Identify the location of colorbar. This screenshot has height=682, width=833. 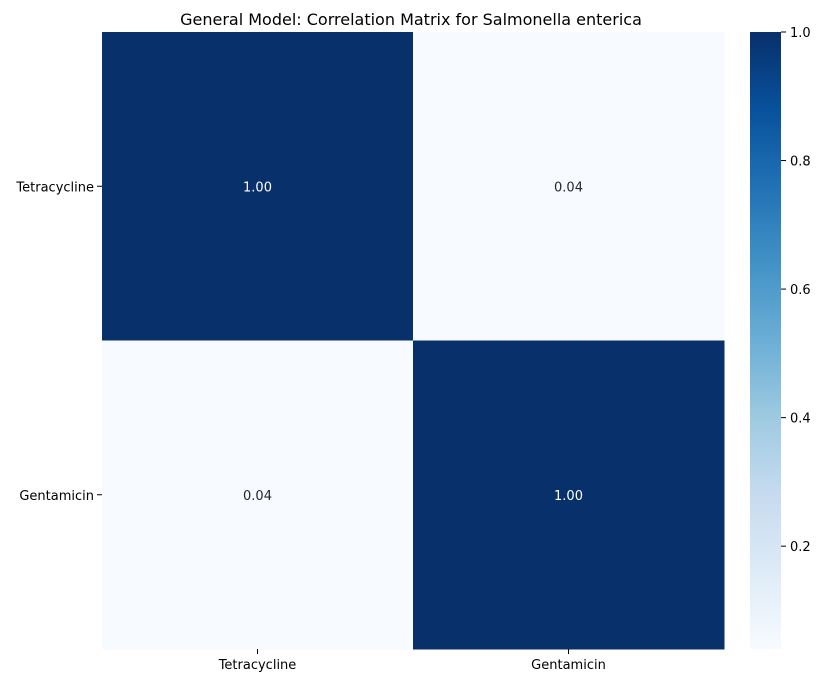
(765, 340).